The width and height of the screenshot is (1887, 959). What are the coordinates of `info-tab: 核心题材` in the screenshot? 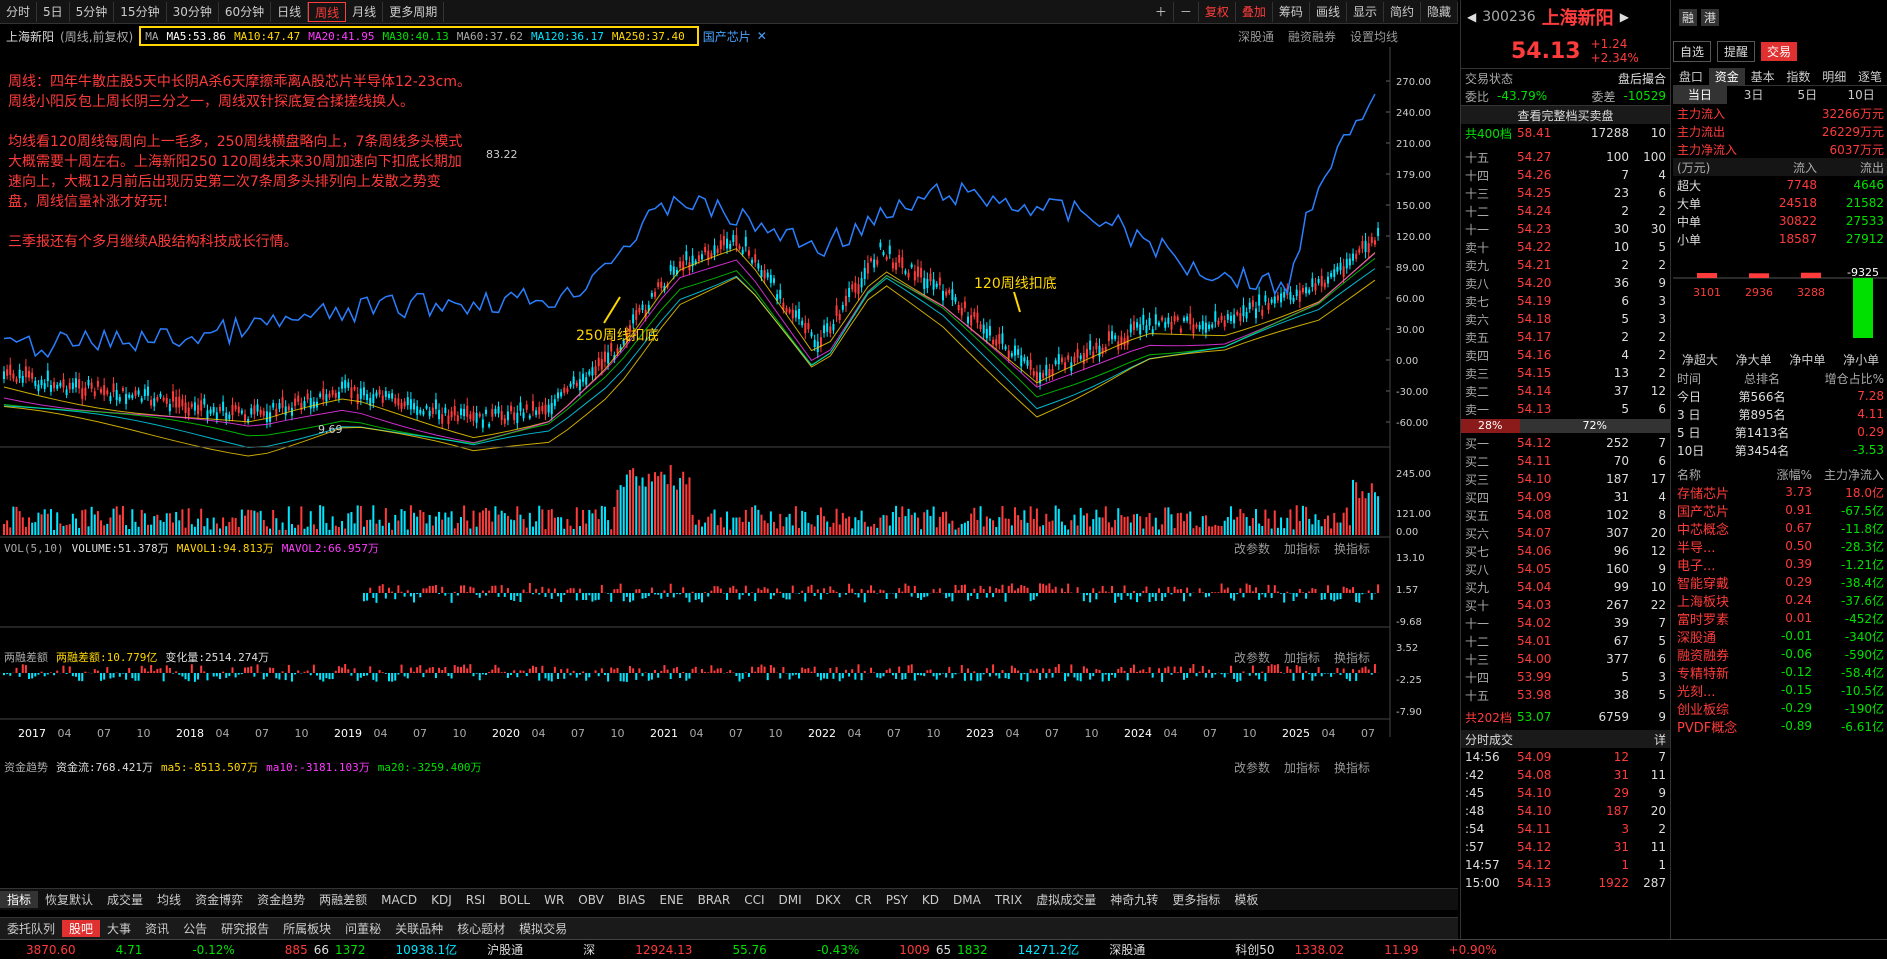 It's located at (481, 929).